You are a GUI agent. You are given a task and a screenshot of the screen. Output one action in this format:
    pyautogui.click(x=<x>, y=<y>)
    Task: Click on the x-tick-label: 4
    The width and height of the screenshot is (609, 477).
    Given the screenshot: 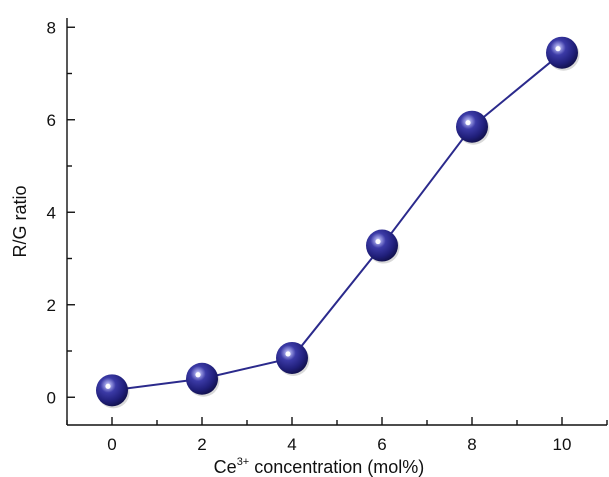 What is the action you would take?
    pyautogui.click(x=291, y=444)
    